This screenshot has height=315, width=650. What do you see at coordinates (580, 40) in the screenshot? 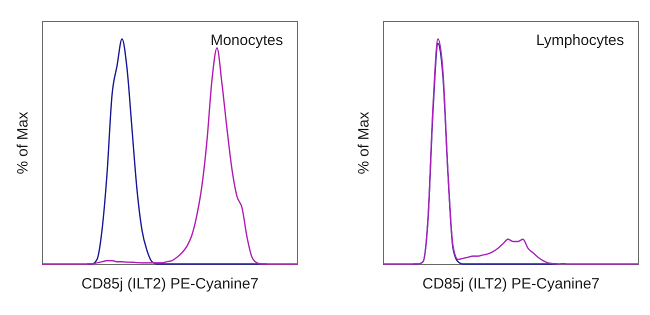
I see `annotation: Lymphocytes` at bounding box center [580, 40].